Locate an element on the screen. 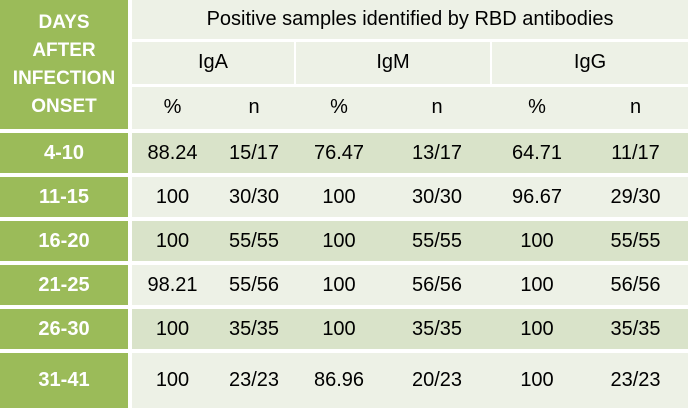 The width and height of the screenshot is (688, 412). table-row: 4-10 88.24 15/17 76.47 13/17 64.71 11/17 is located at coordinates (344, 154).